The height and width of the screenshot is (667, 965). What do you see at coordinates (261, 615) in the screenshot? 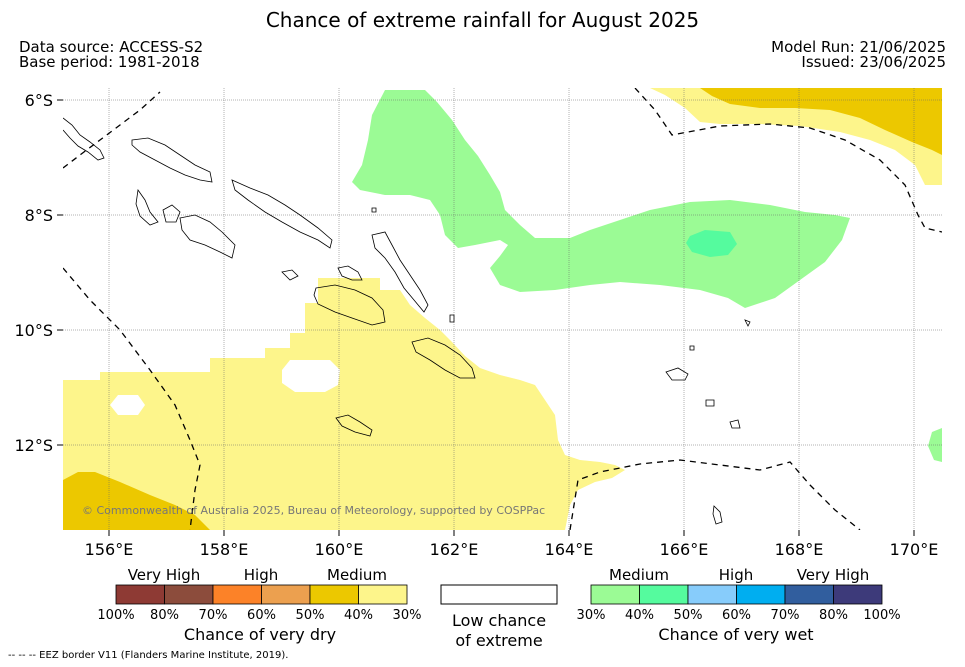
I see `legend-dry-percent-label: 60%` at bounding box center [261, 615].